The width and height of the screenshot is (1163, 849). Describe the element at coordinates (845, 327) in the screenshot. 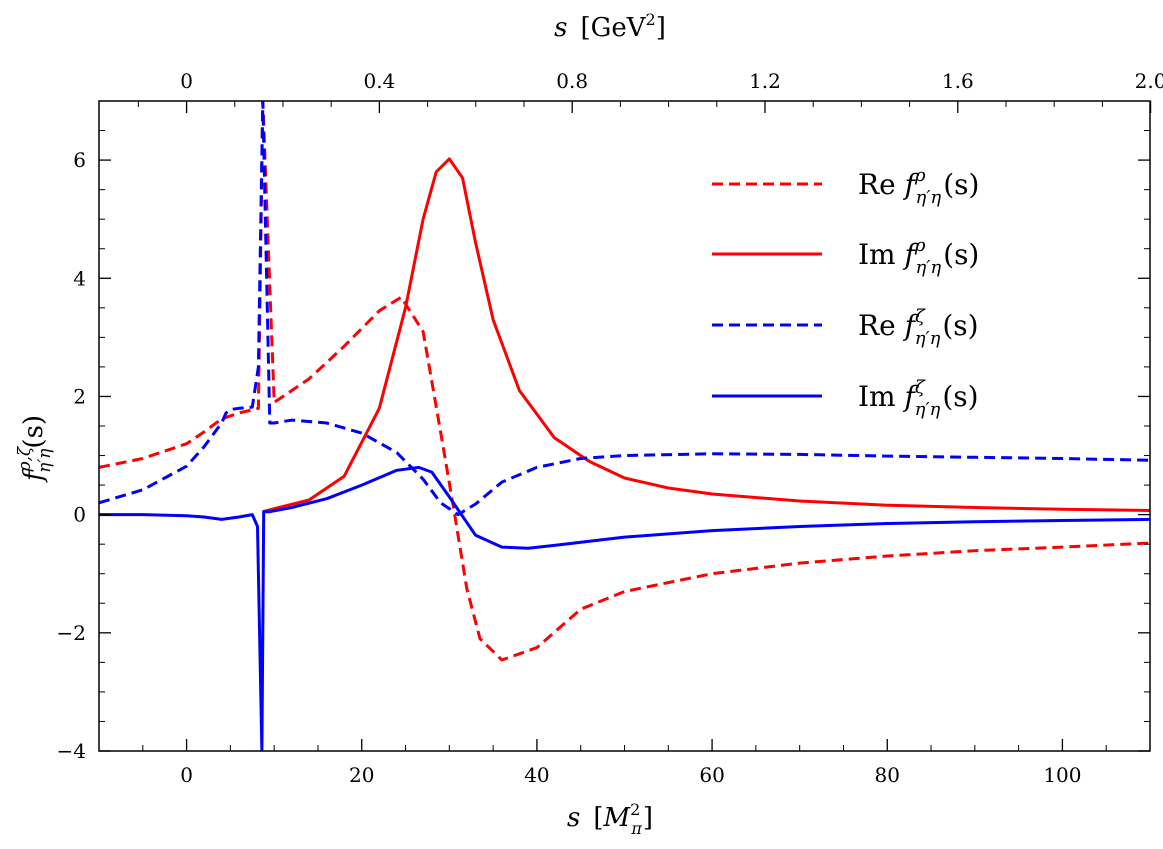

I see `legend-item-3: Re fζ η′η(s)` at that location.